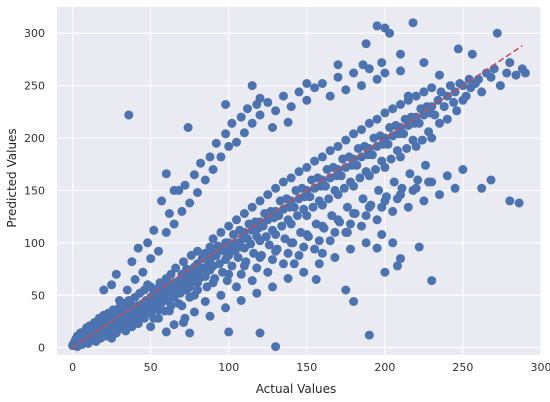 The width and height of the screenshot is (550, 402). Describe the element at coordinates (34, 138) in the screenshot. I see `y-tick-label: 200` at that location.